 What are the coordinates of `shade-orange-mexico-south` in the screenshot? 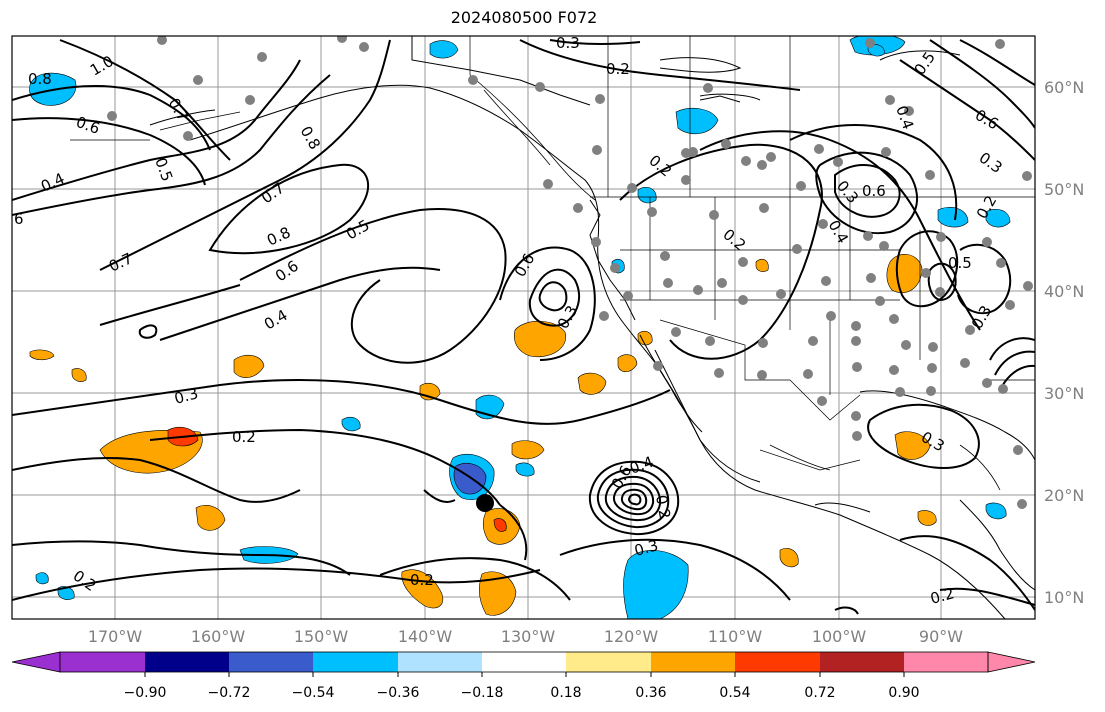 It's located at (789, 558).